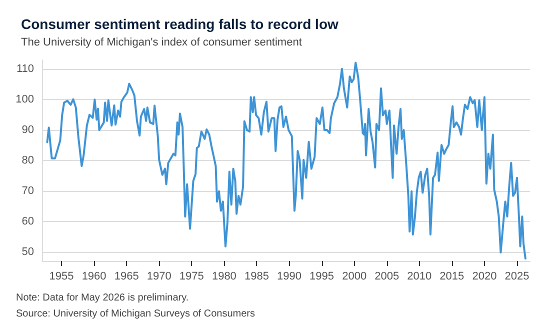  What do you see at coordinates (322, 276) in the screenshot?
I see `x-tick-label: 1995` at bounding box center [322, 276].